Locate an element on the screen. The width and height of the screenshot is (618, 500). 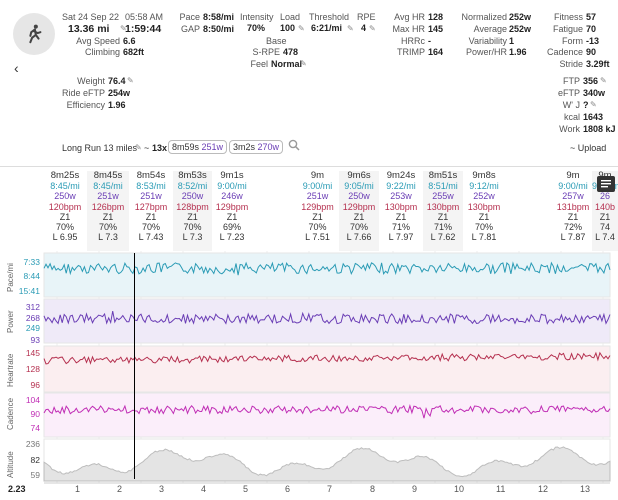
chat-icon is located at coordinates (606, 184).